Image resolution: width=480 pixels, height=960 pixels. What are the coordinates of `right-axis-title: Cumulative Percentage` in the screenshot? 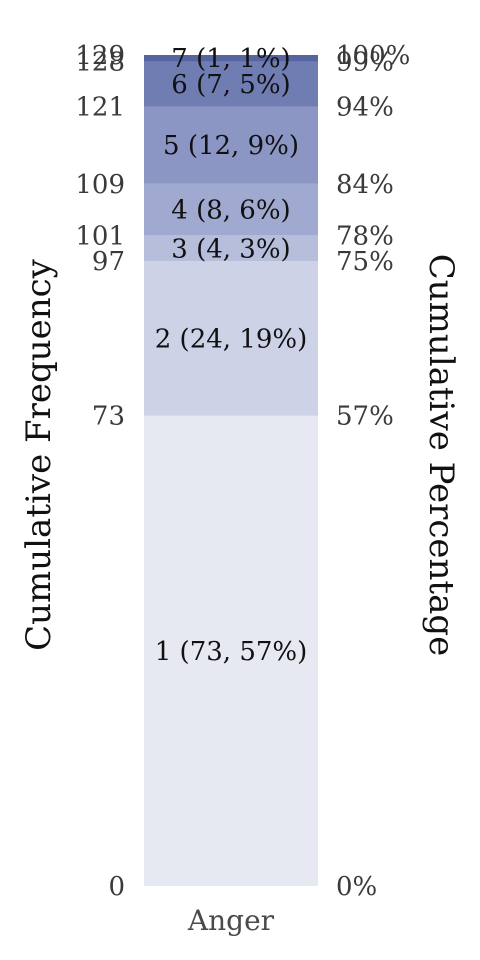 It's located at (441, 455).